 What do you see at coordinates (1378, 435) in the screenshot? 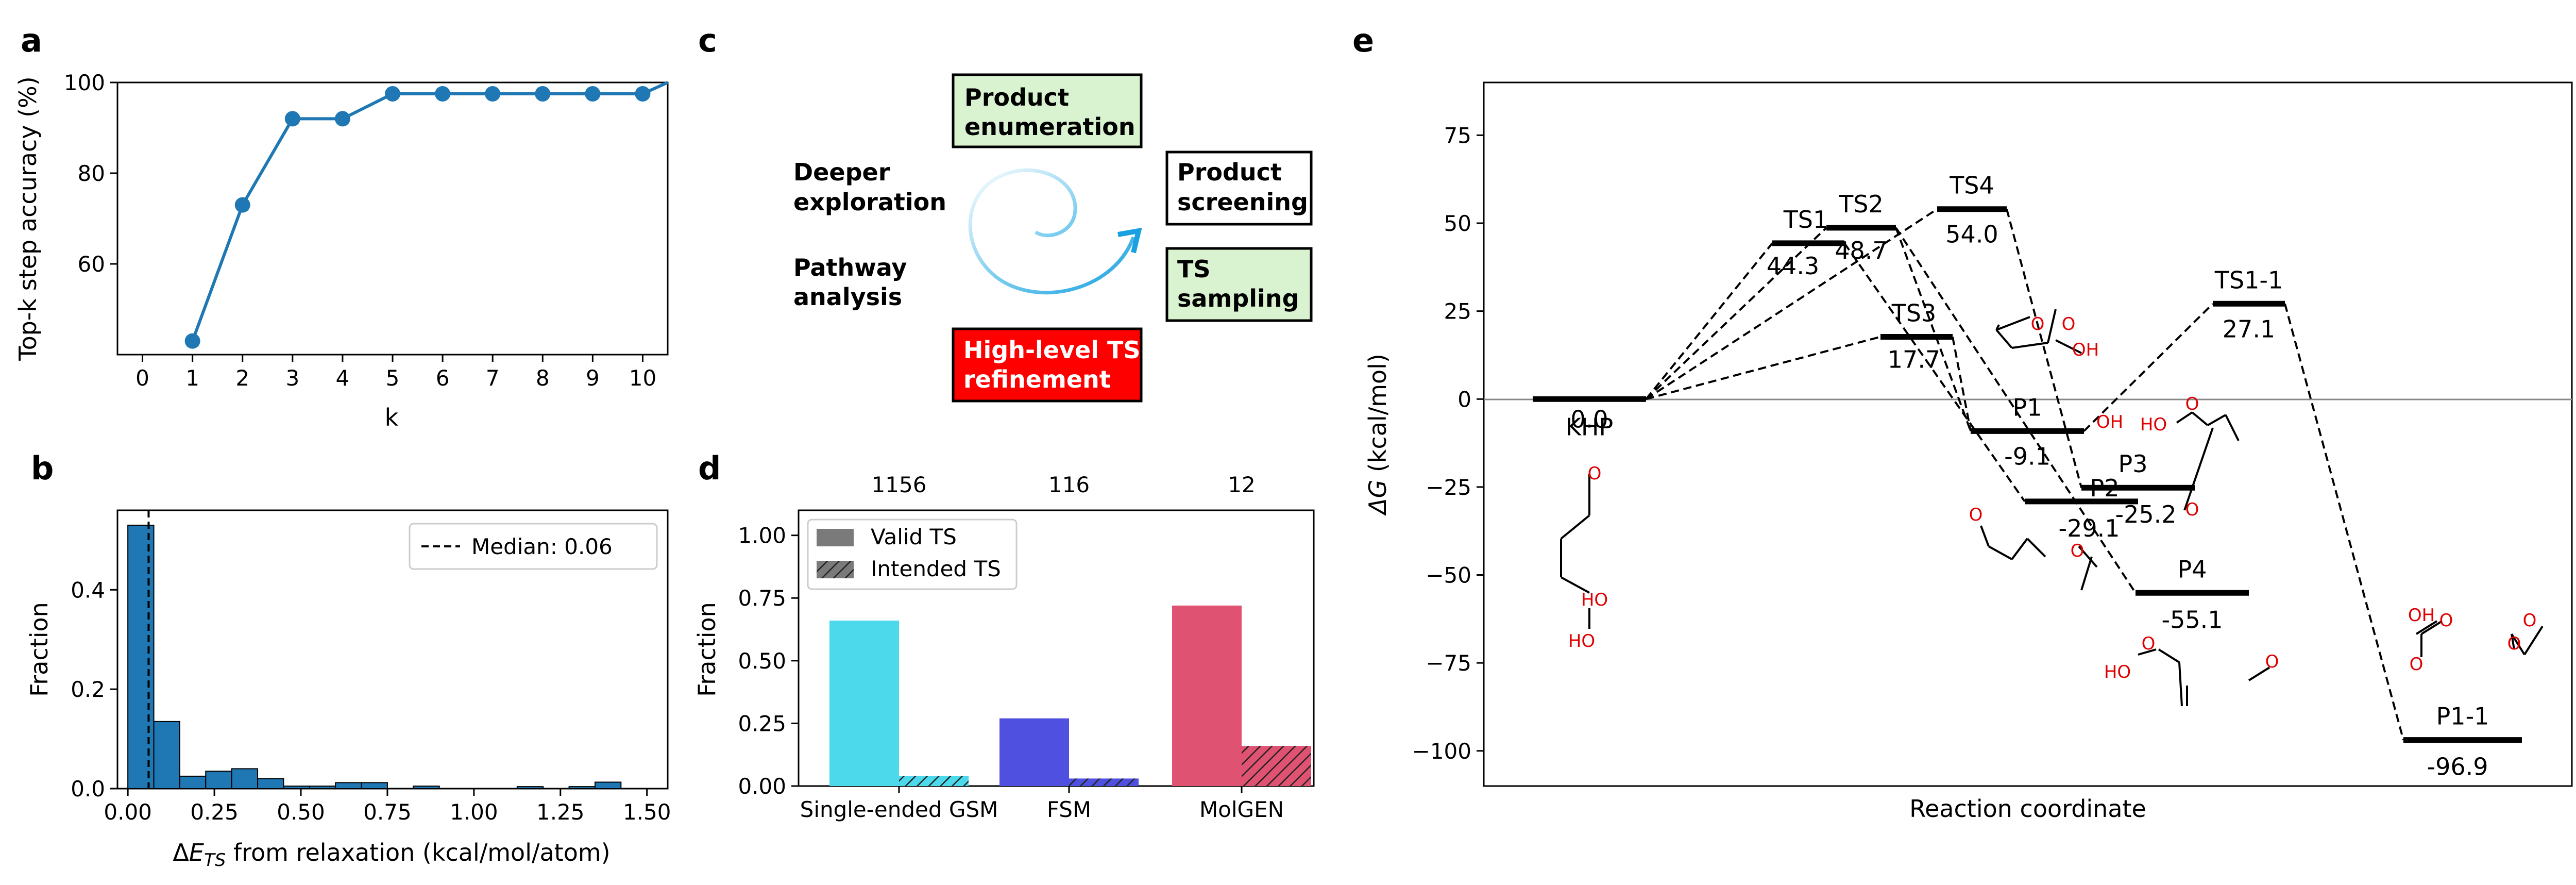
I see `panel-e-ylabel: ΔG (kcal/mol)` at bounding box center [1378, 435].